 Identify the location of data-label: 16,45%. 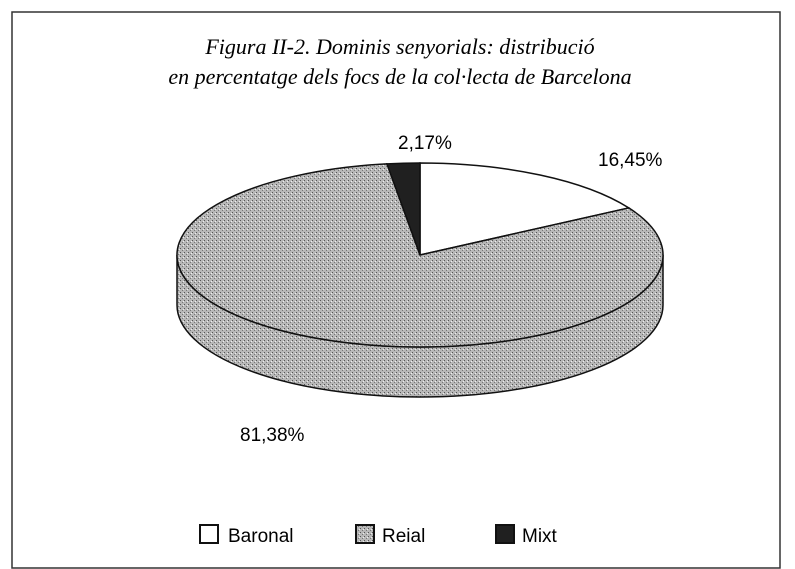
(630, 160).